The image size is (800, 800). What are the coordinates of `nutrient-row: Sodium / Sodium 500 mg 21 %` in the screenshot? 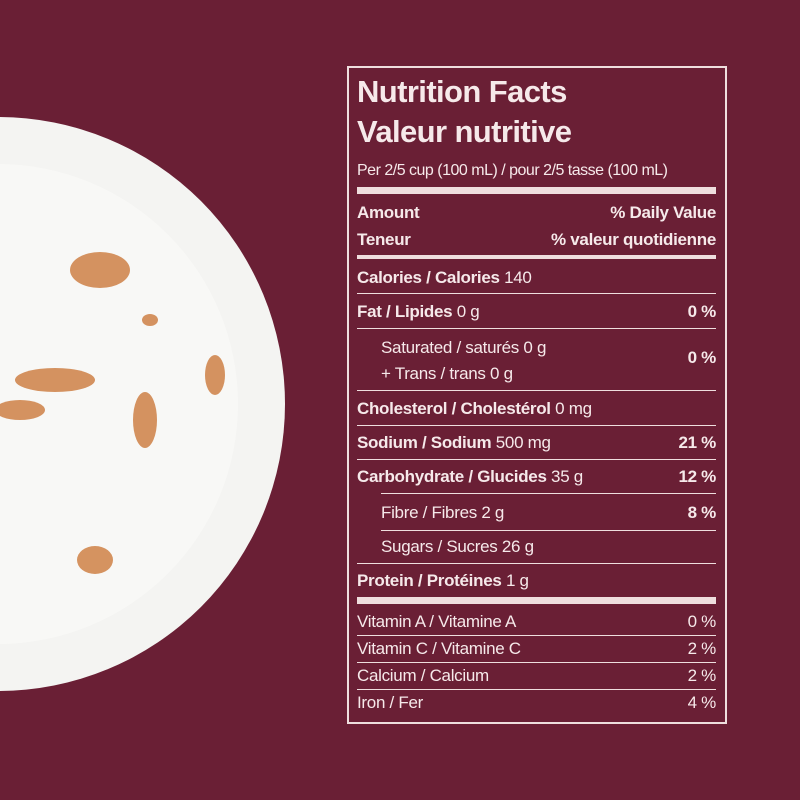 It's located at (536, 443).